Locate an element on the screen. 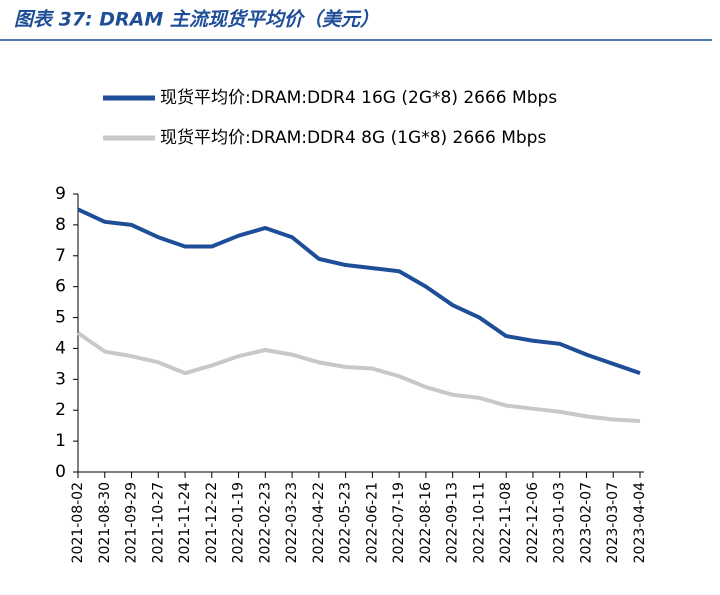  y-tick-label: 4 is located at coordinates (60, 348).